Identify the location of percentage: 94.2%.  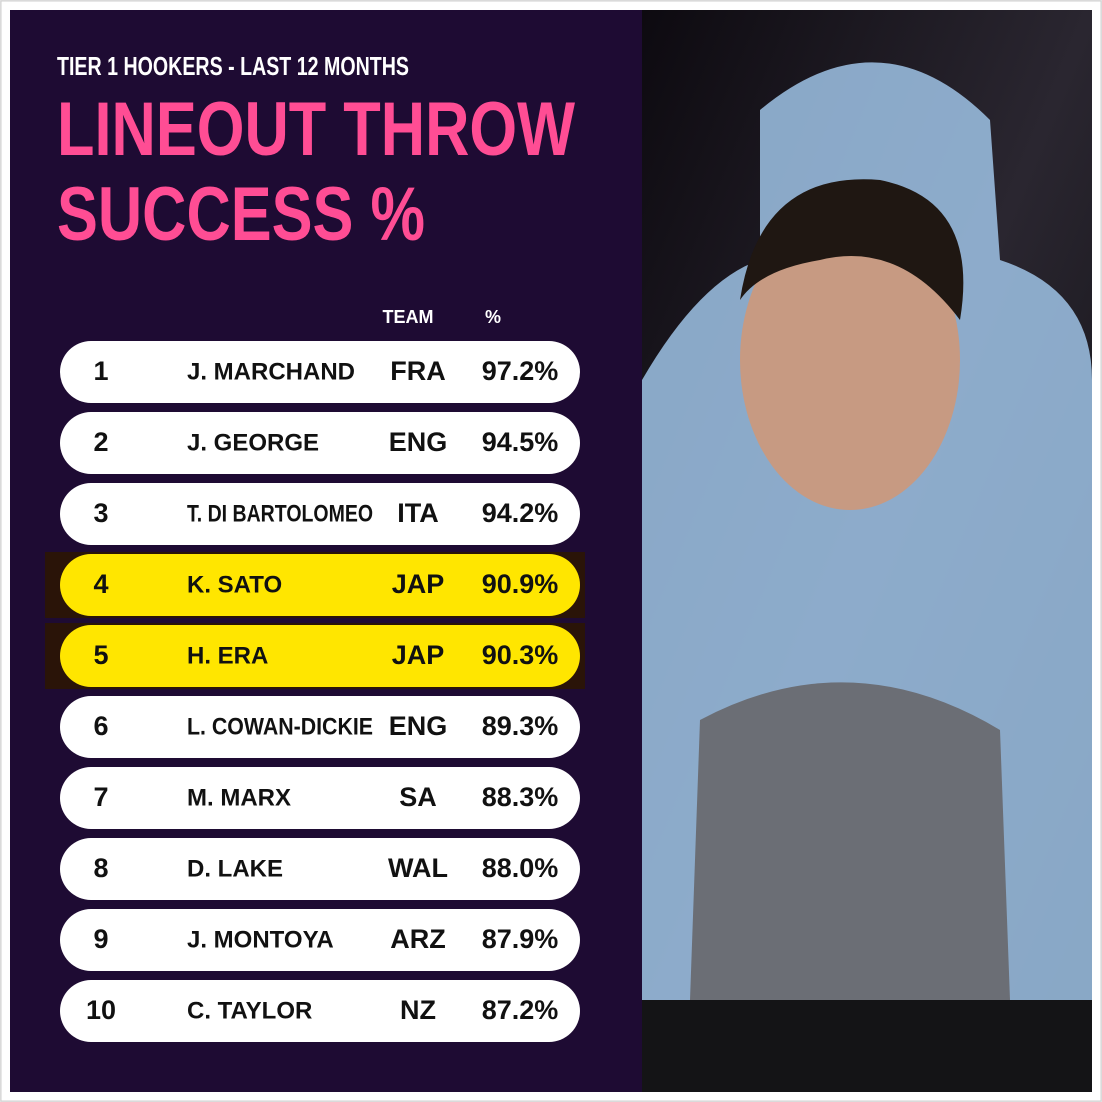
(520, 513).